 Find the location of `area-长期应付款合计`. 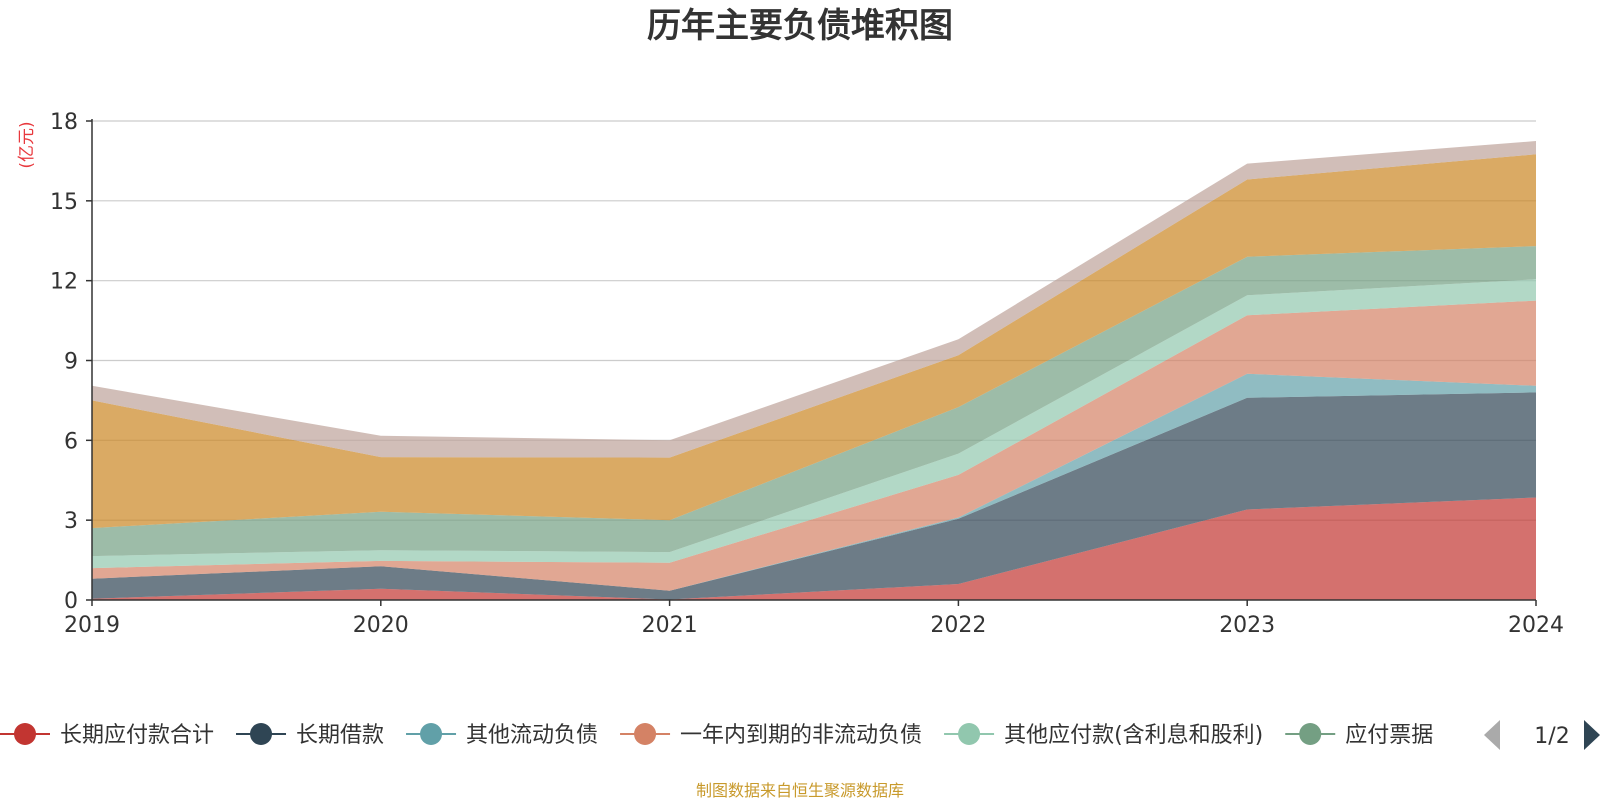

area-长期应付款合计 is located at coordinates (814, 548).